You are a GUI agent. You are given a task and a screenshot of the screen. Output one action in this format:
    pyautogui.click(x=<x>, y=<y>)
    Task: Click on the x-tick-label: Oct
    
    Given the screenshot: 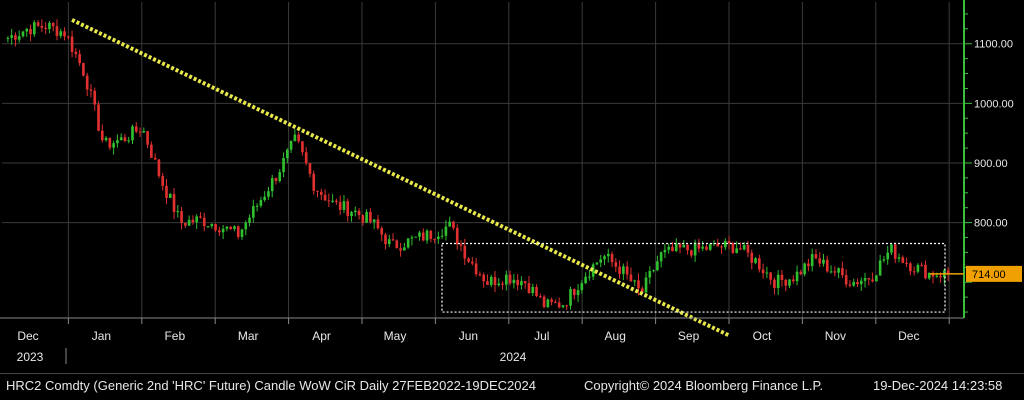 What is the action you would take?
    pyautogui.click(x=762, y=336)
    